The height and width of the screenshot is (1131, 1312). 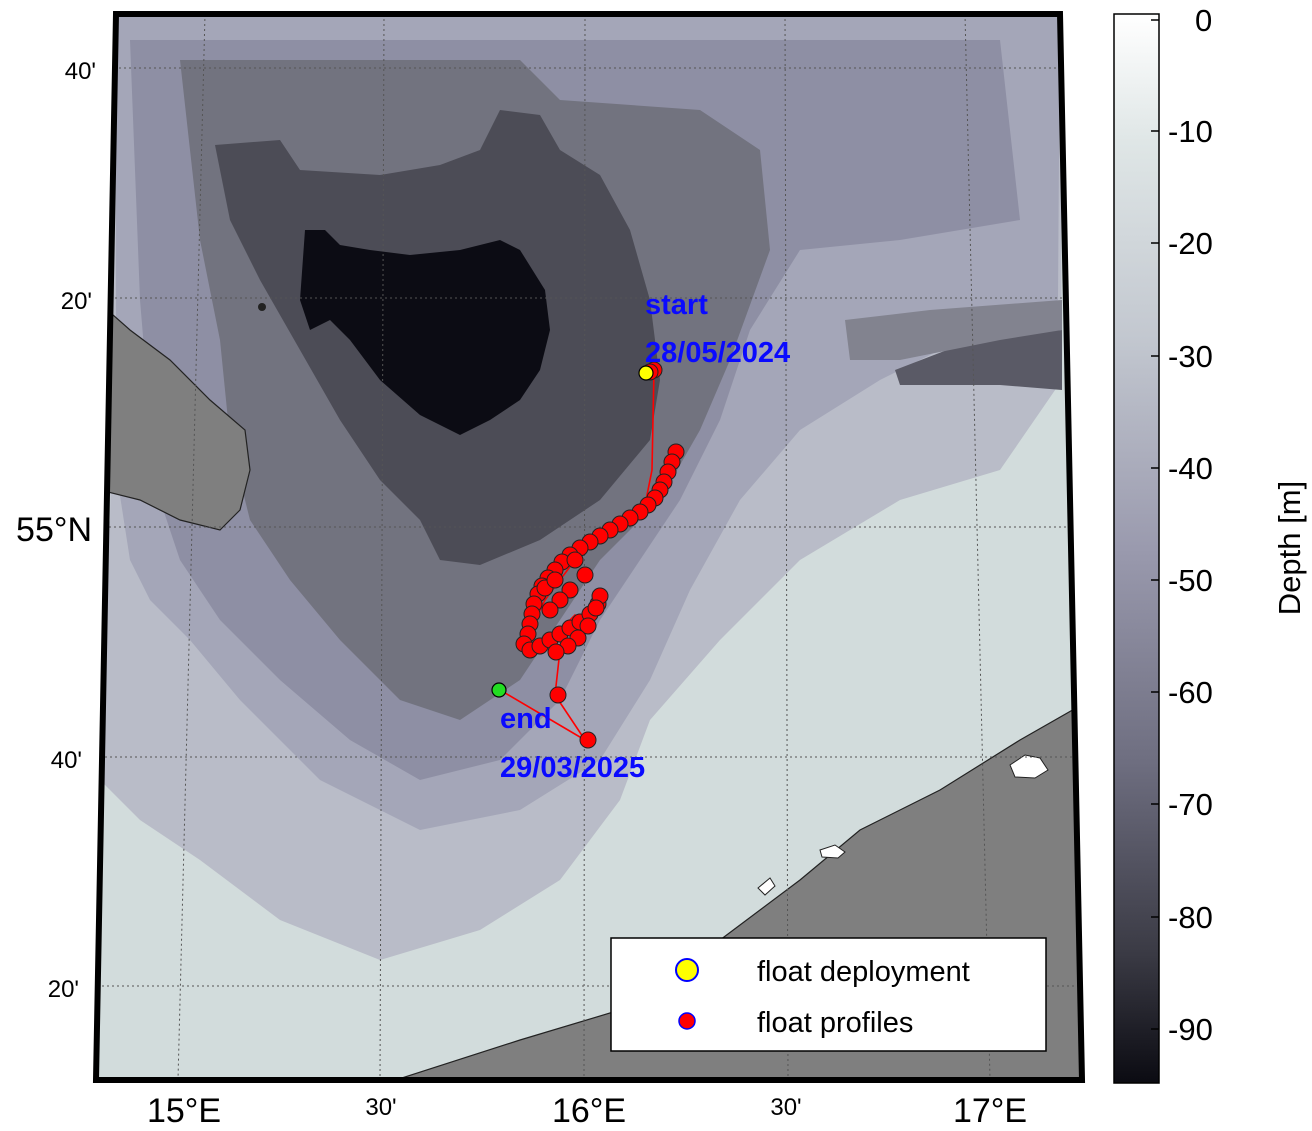 I want to click on colorbar-tick: -10, so click(x=1190, y=131).